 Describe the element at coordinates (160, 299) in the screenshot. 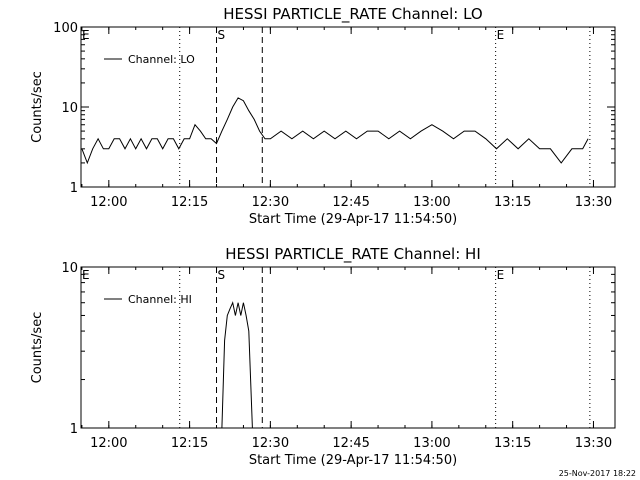

I see `legend-label-1: Channel: HI` at that location.